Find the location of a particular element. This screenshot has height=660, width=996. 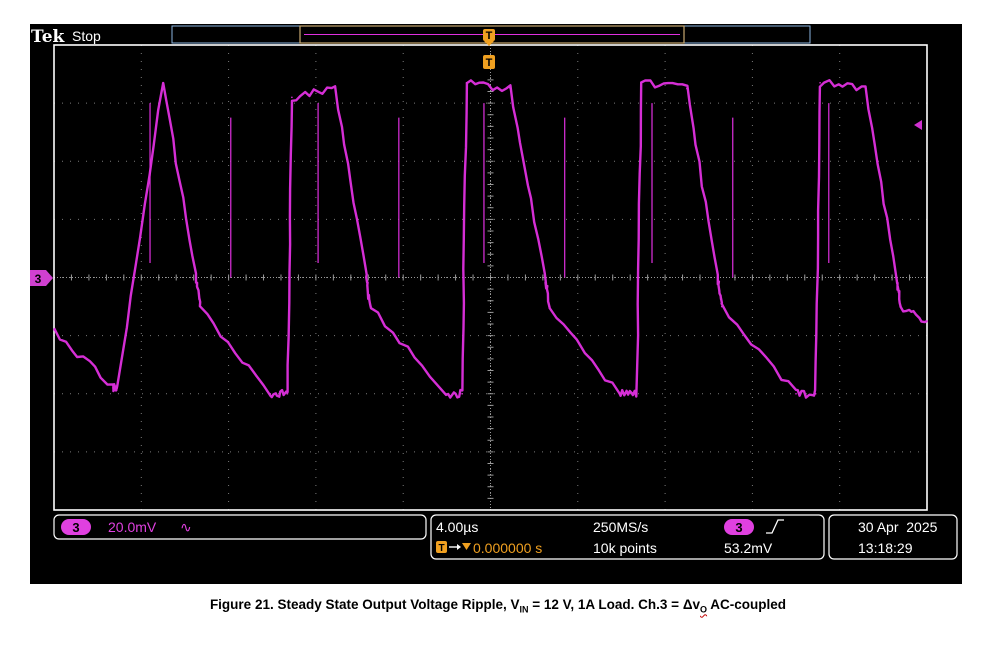

trigger-source: 3 is located at coordinates (738, 527).